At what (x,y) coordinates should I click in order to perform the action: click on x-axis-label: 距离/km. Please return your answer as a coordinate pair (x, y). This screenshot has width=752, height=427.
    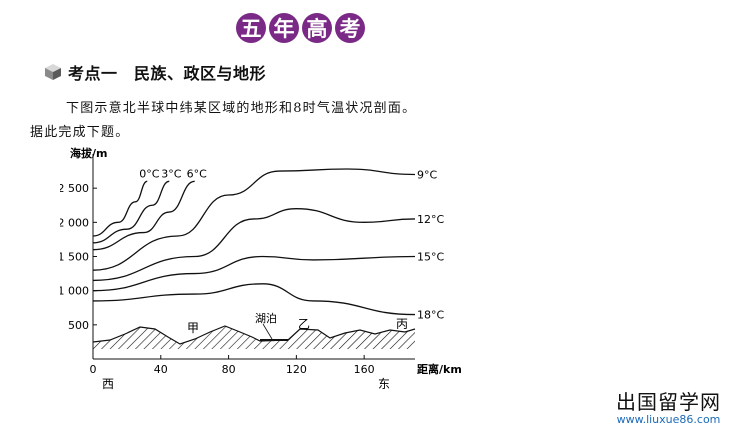
    Looking at the image, I should click on (439, 369).